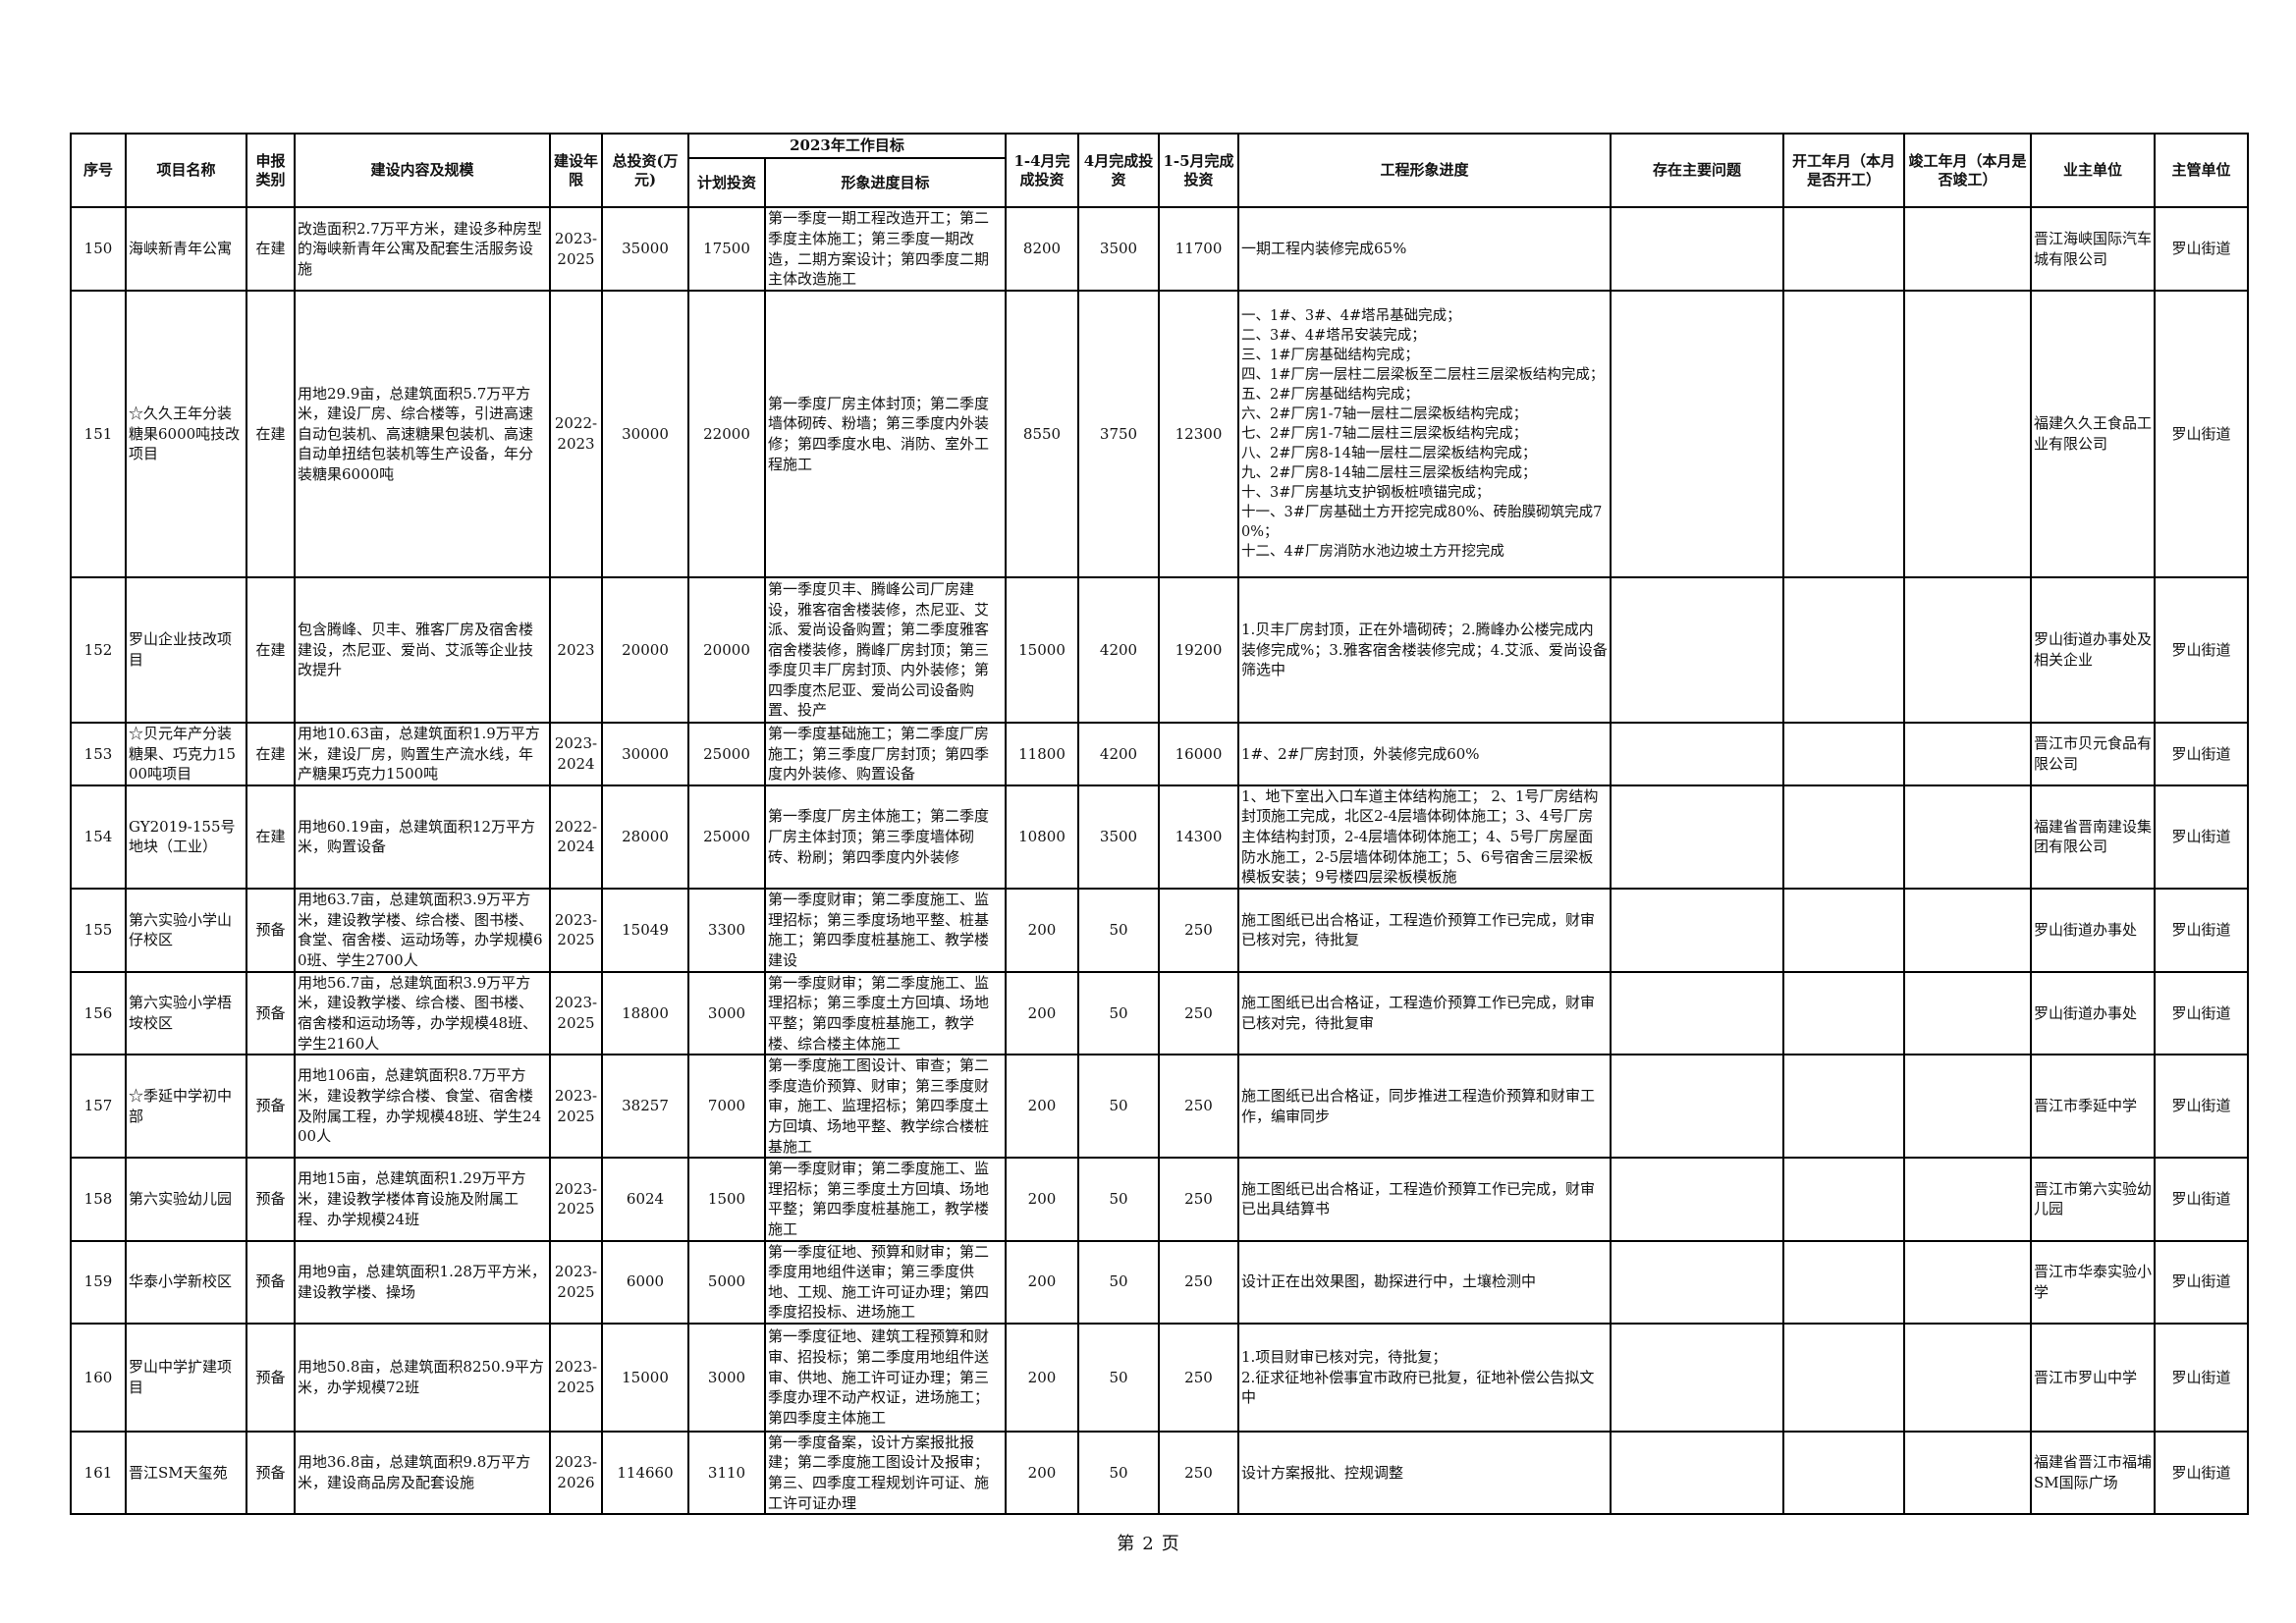  Describe the element at coordinates (726, 434) in the screenshot. I see `cell-plan: 22000` at that location.